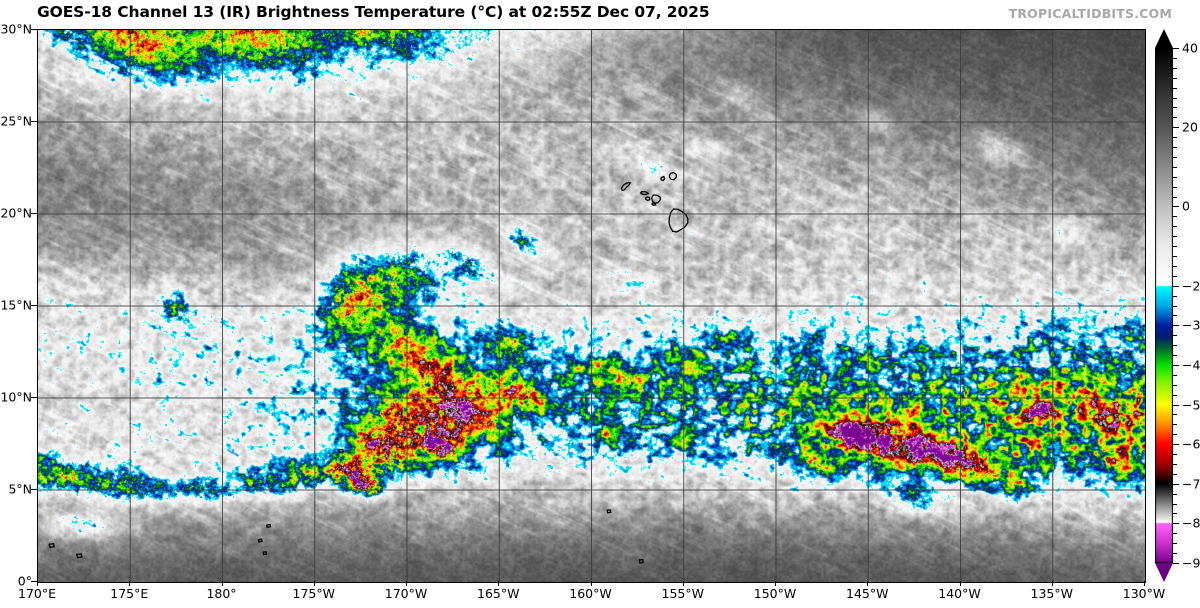  I want to click on x-axis-tick-label: 155°W, so click(682, 593).